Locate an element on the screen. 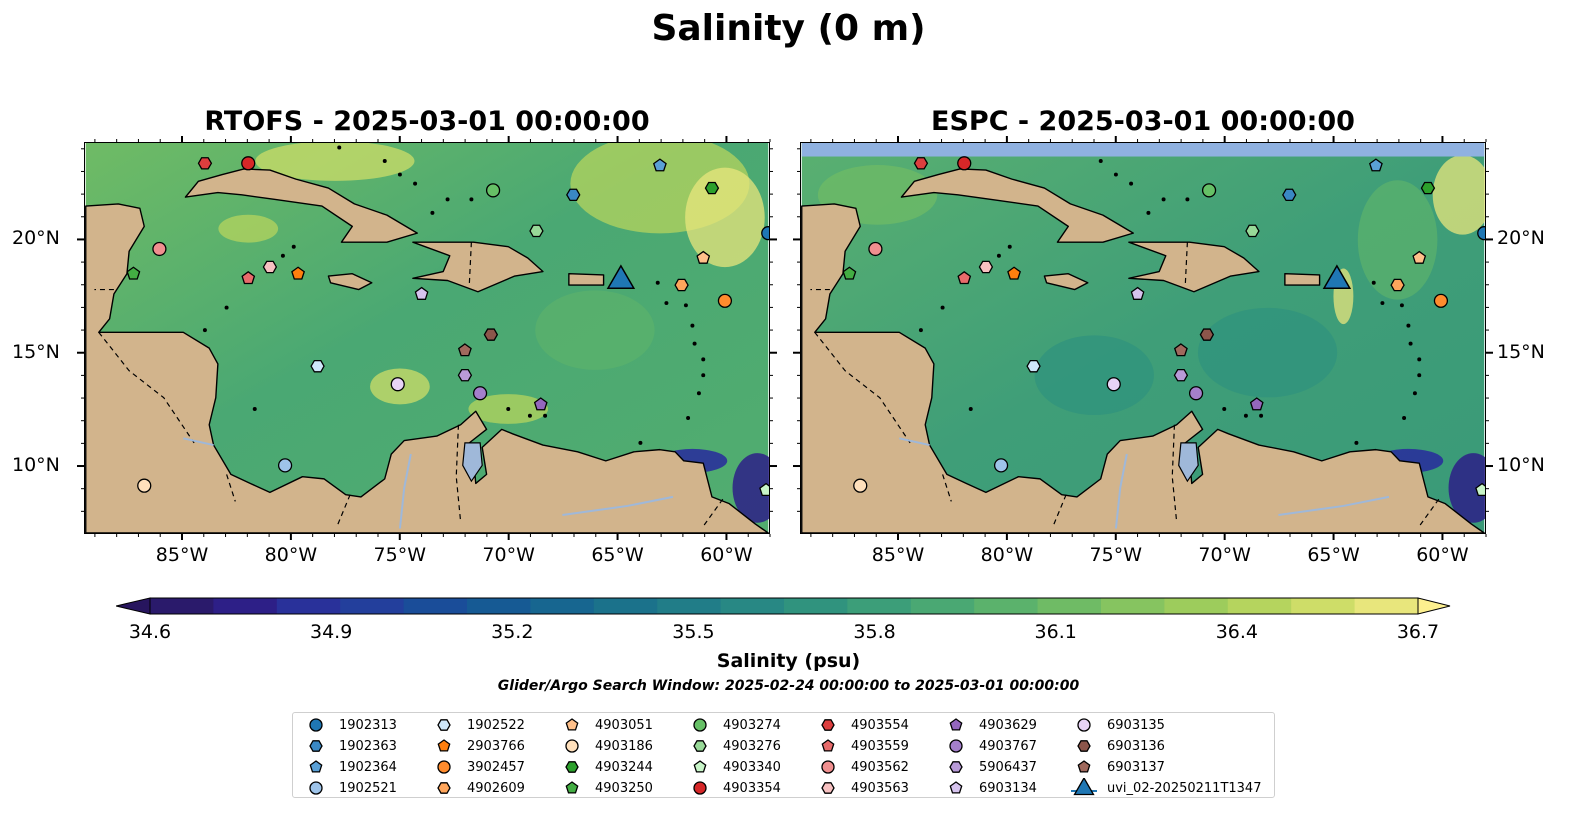 This screenshot has height=827, width=1577. legend-item-4903051: 4903051 is located at coordinates (606, 725).